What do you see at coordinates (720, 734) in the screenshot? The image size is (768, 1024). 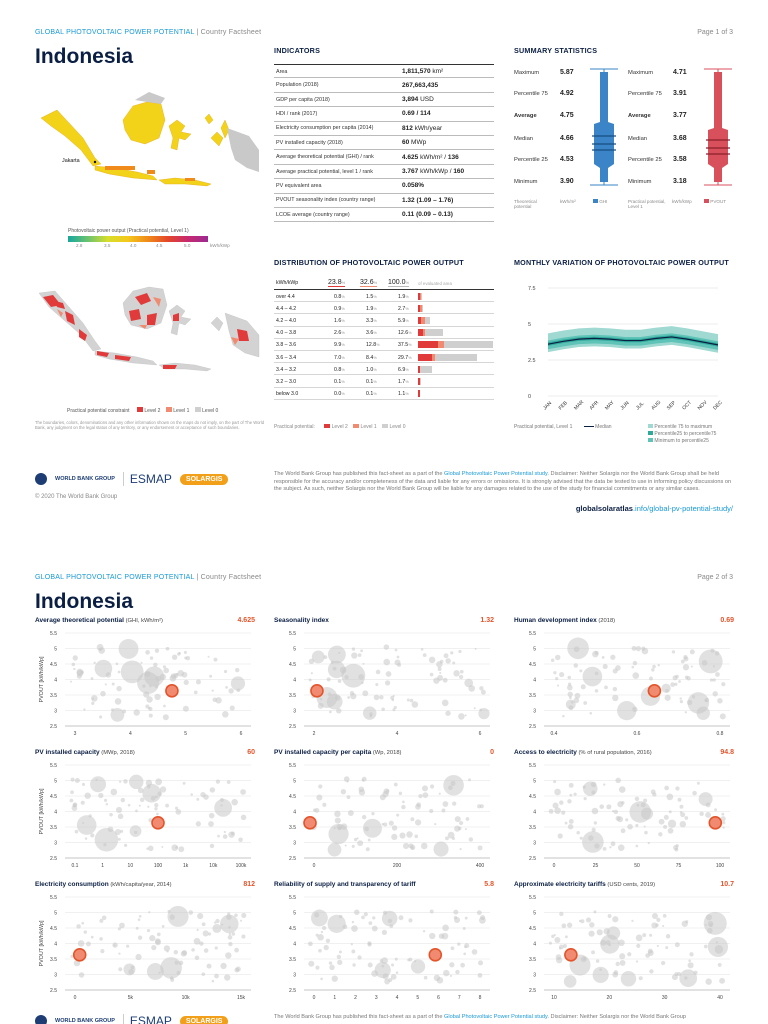 I see `x-tick: 0.8` at bounding box center [720, 734].